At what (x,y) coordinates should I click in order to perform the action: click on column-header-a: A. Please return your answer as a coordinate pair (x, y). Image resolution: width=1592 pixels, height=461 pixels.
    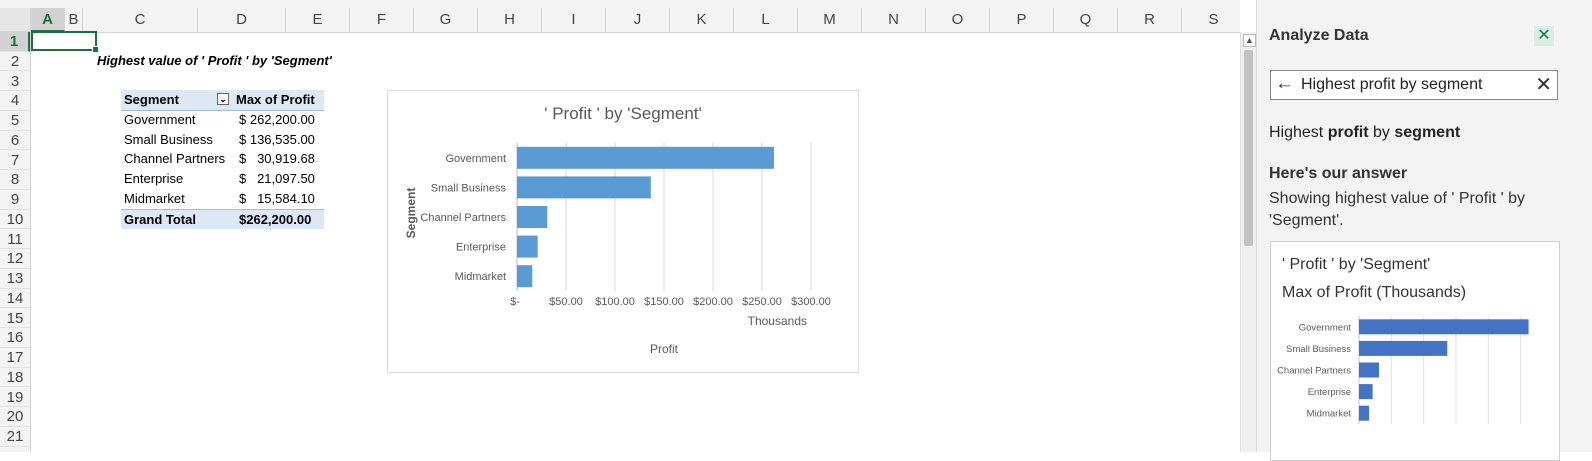
    Looking at the image, I should click on (48, 20).